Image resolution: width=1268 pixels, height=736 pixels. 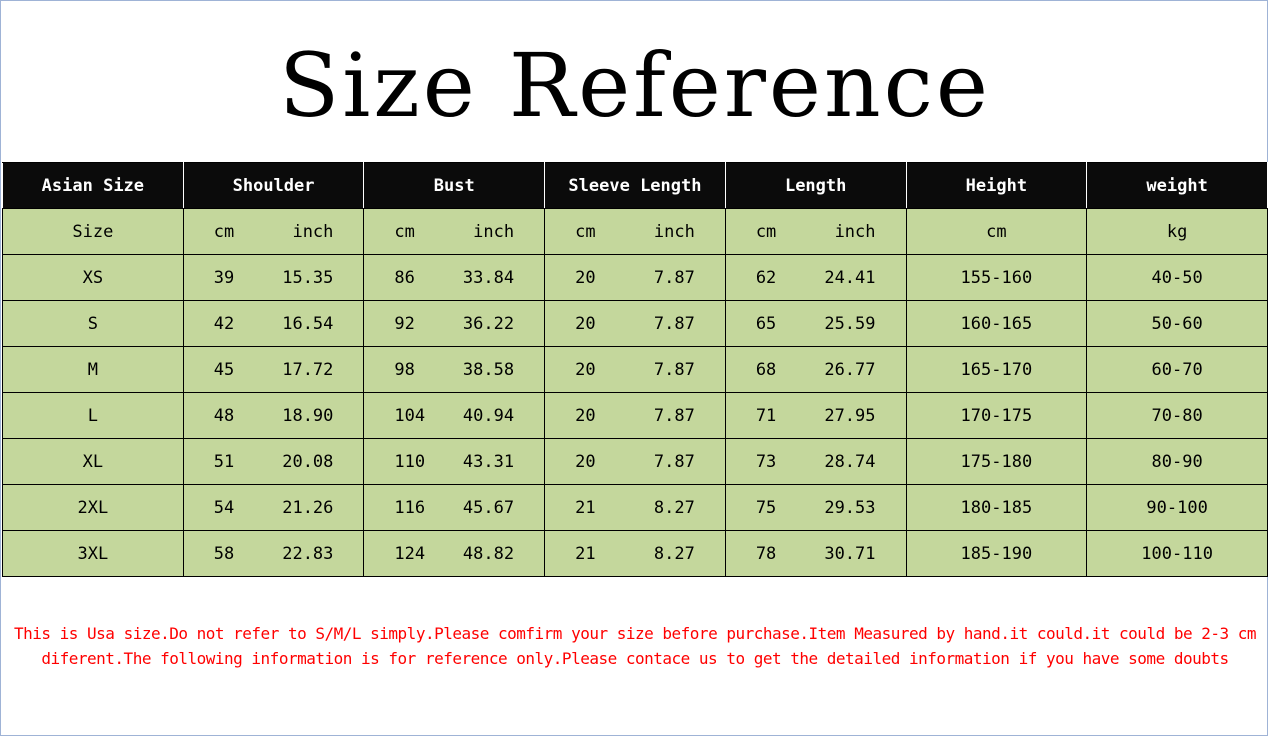 I want to click on cell: 175-180, so click(x=996, y=461).